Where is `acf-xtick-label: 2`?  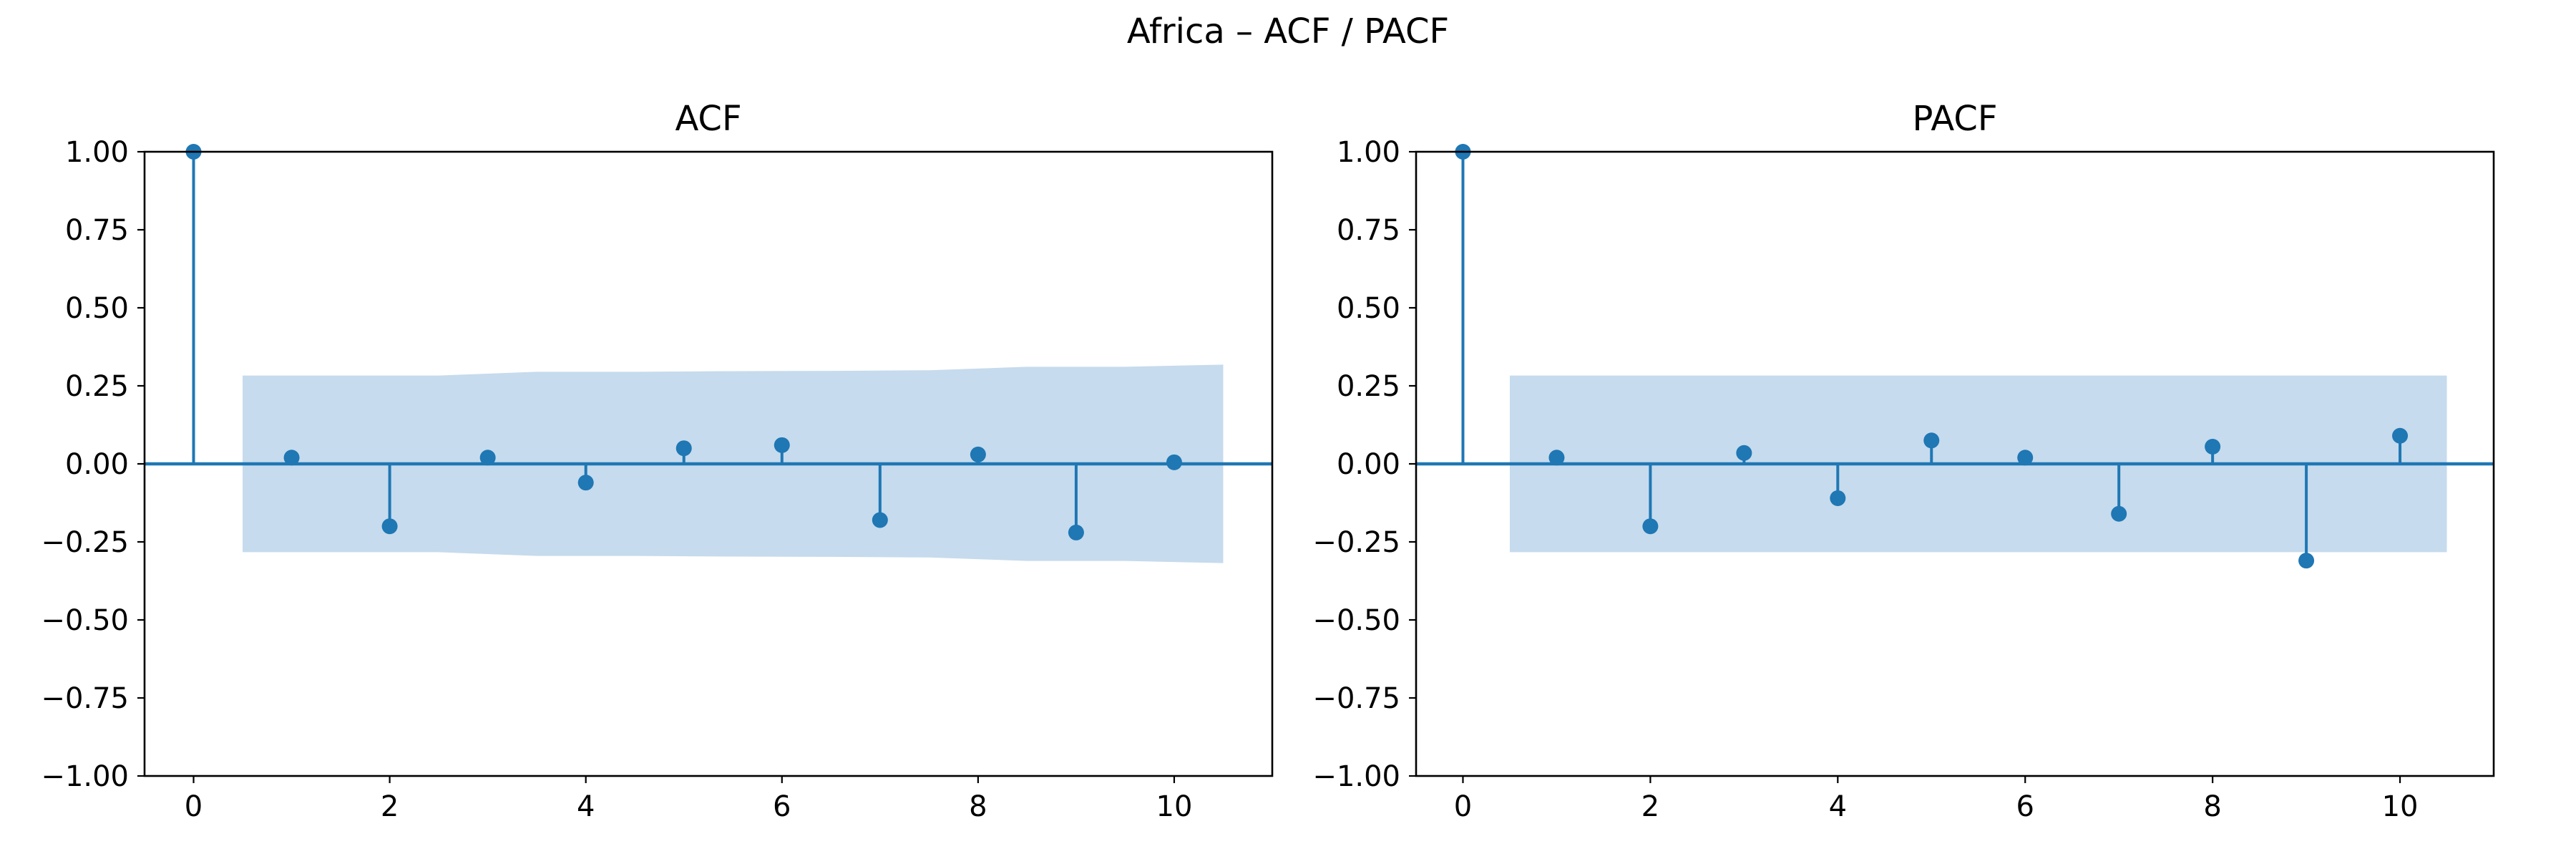 acf-xtick-label: 2 is located at coordinates (390, 806).